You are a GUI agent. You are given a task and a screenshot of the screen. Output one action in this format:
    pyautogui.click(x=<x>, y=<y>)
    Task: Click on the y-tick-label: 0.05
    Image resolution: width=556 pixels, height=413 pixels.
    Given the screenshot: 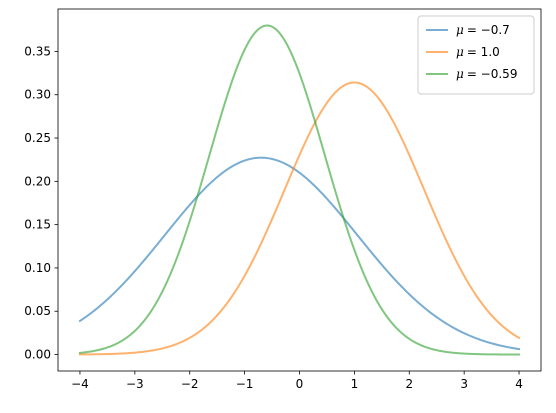 What is the action you would take?
    pyautogui.click(x=37, y=311)
    